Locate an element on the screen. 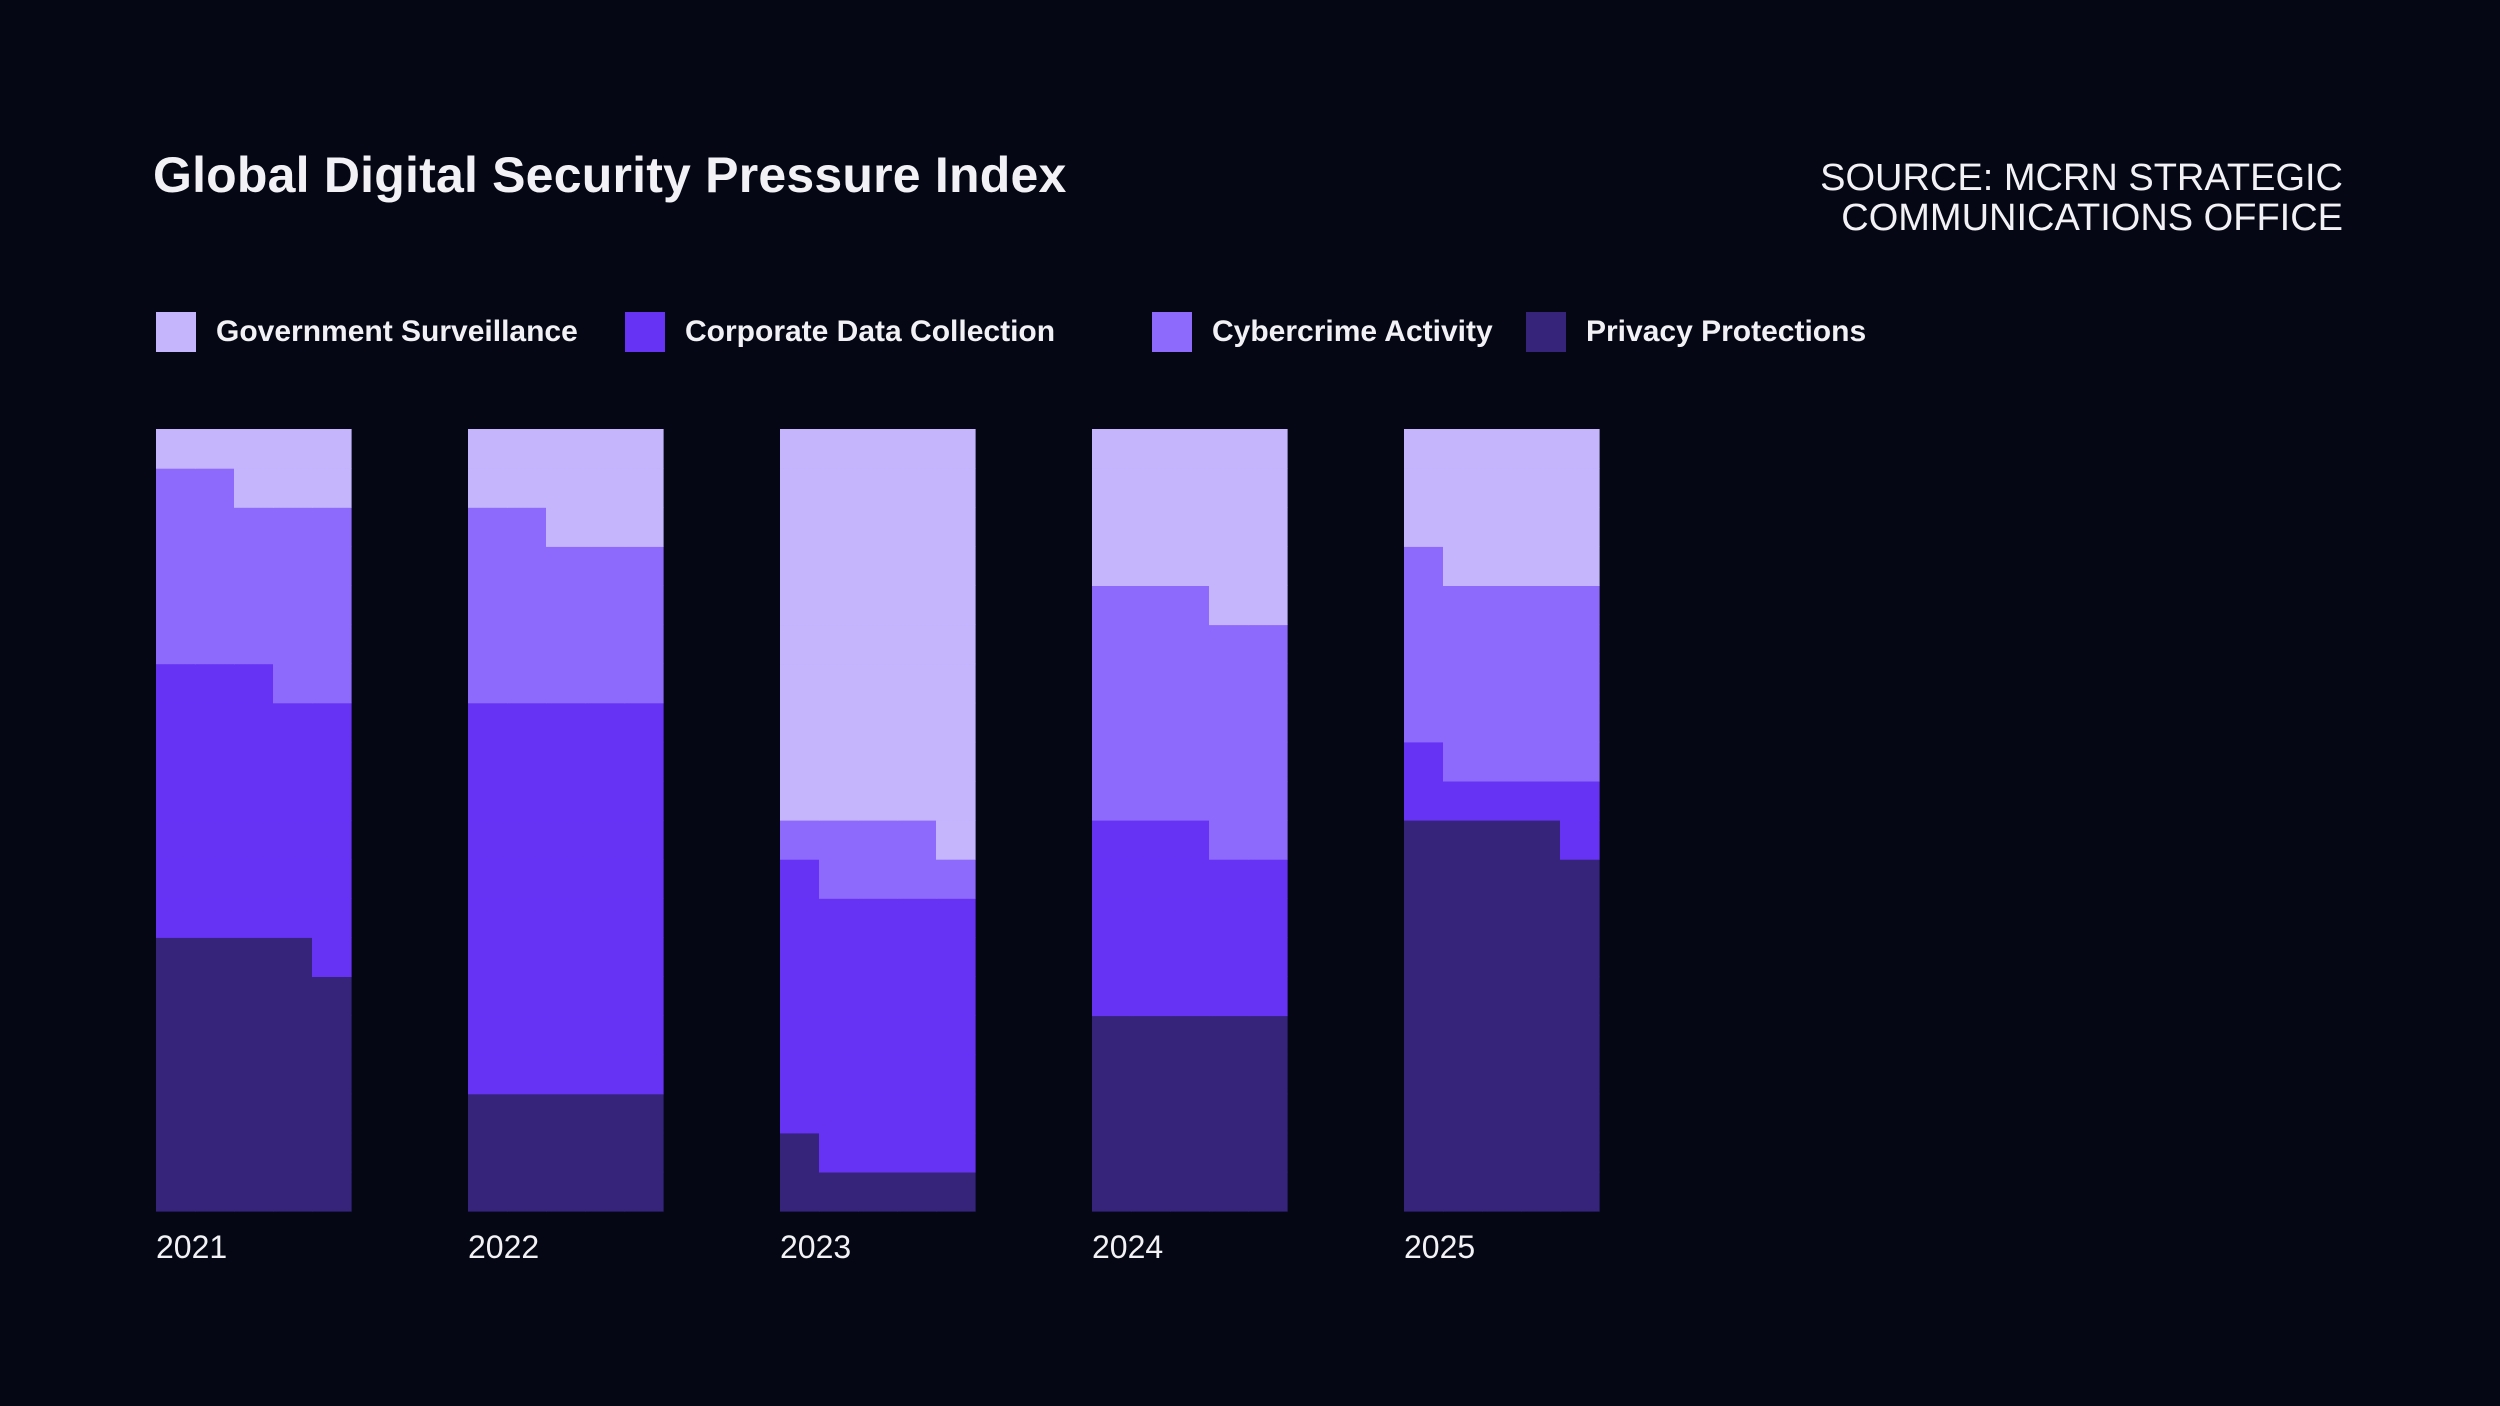  legend-label-cybercrime-activity: Cybercrime Activity is located at coordinates (1352, 331).